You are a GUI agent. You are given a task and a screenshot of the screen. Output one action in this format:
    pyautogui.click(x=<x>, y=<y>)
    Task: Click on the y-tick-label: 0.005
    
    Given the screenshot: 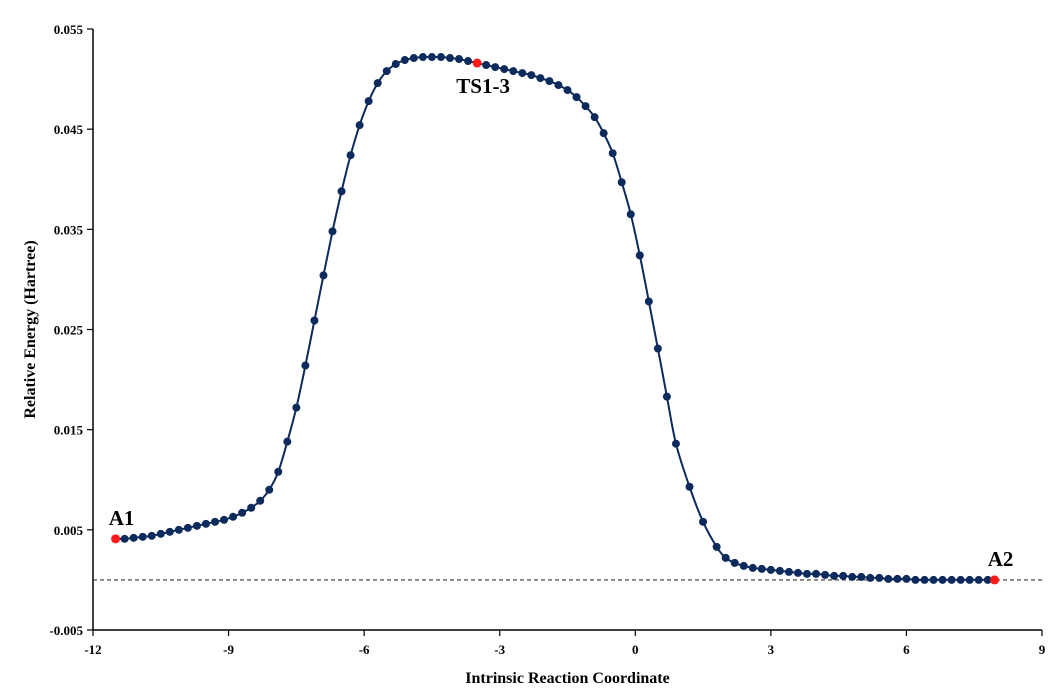 What is the action you would take?
    pyautogui.click(x=69, y=530)
    